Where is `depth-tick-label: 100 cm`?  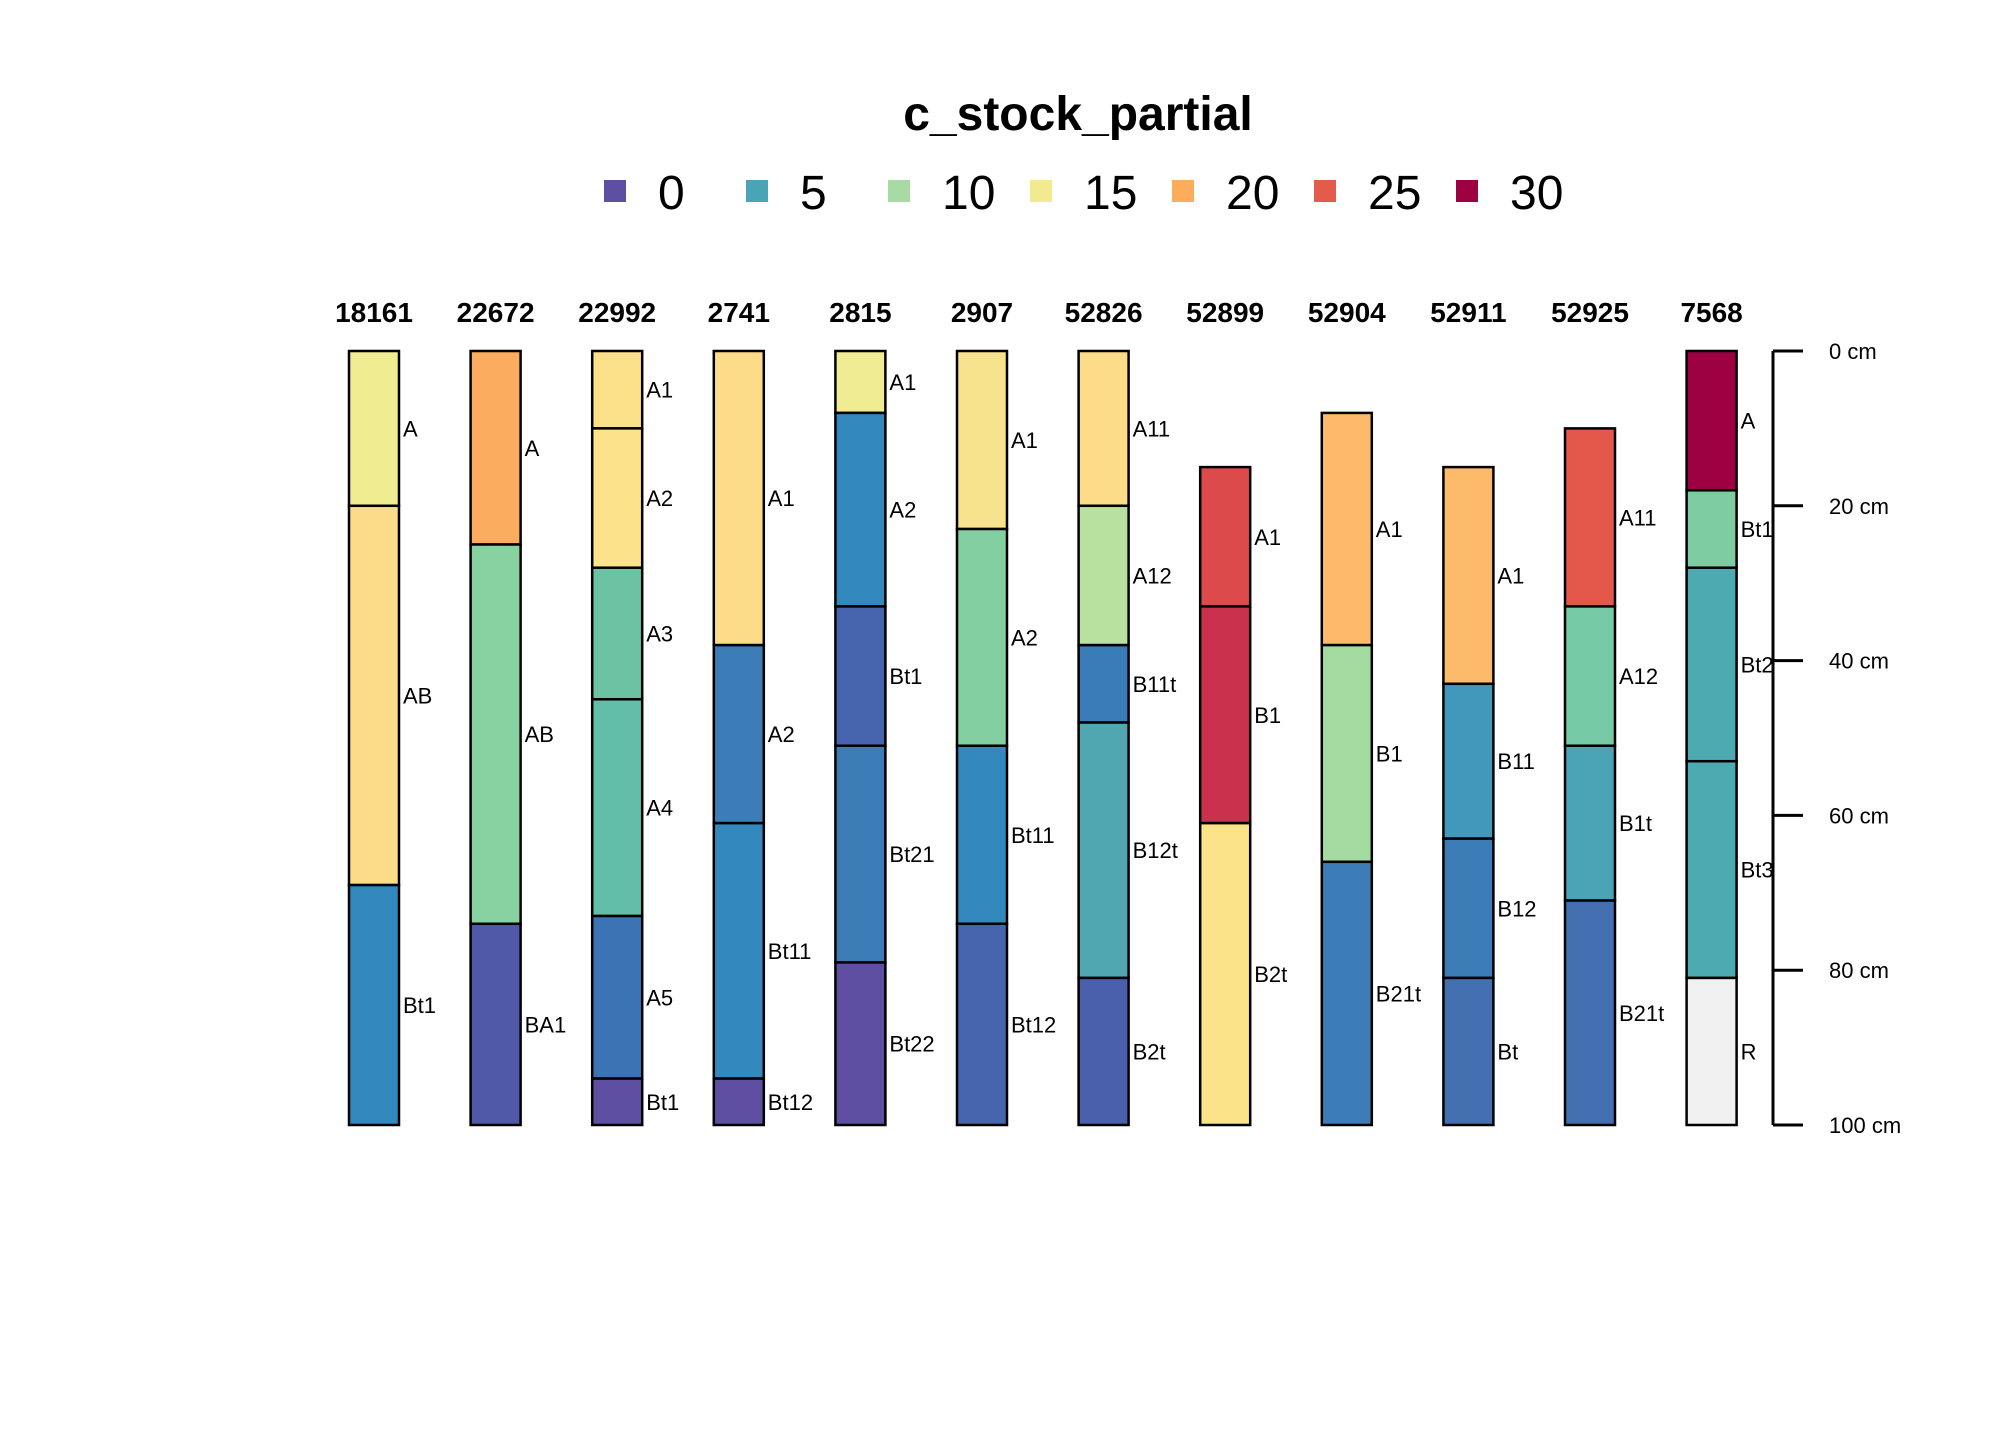
depth-tick-label: 100 cm is located at coordinates (1865, 1125).